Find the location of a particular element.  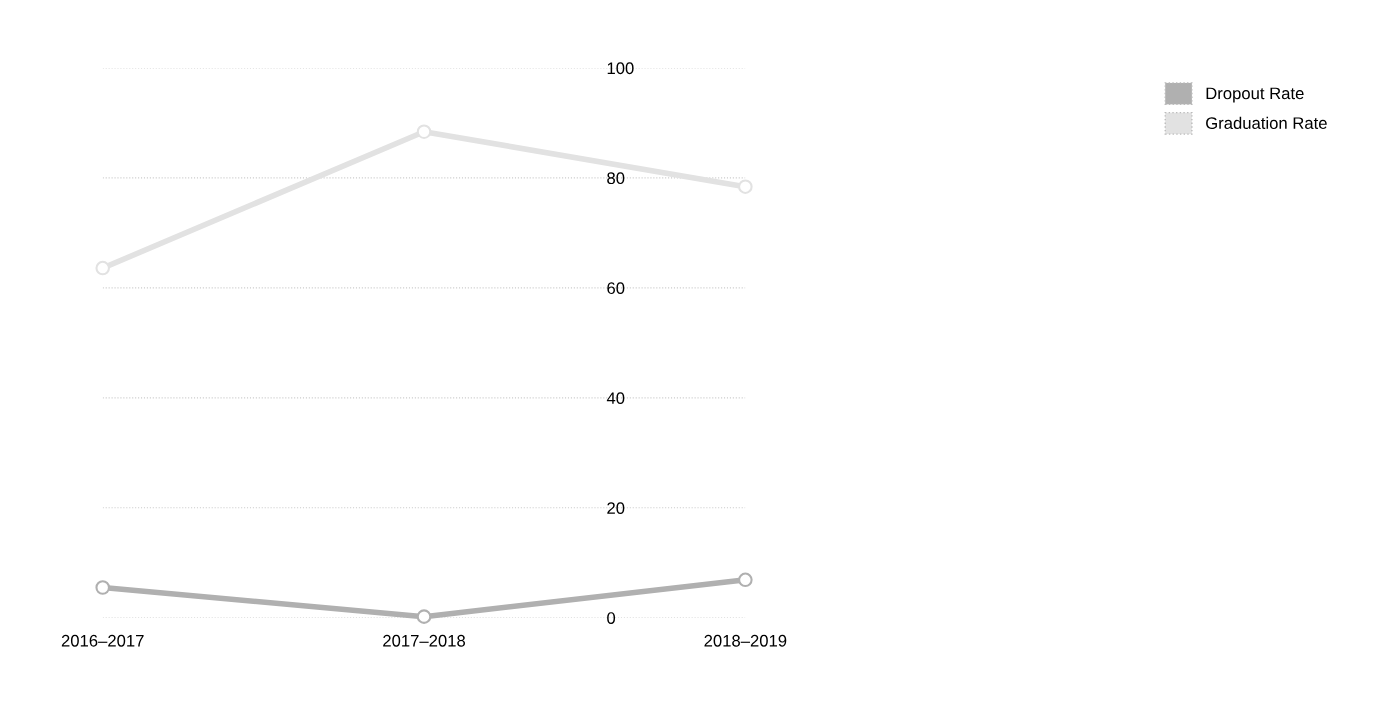

x-tick-label: 2018–2019 is located at coordinates (745, 640).